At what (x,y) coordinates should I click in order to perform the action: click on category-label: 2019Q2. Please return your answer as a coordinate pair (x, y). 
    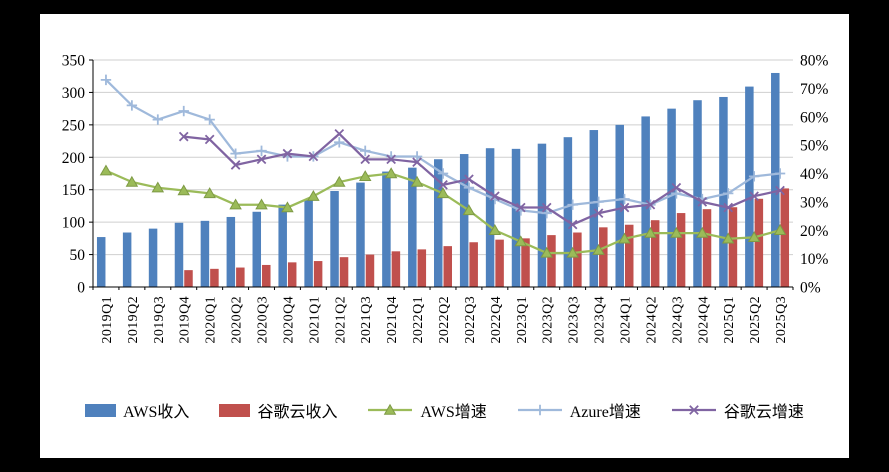
    Looking at the image, I should click on (133, 320).